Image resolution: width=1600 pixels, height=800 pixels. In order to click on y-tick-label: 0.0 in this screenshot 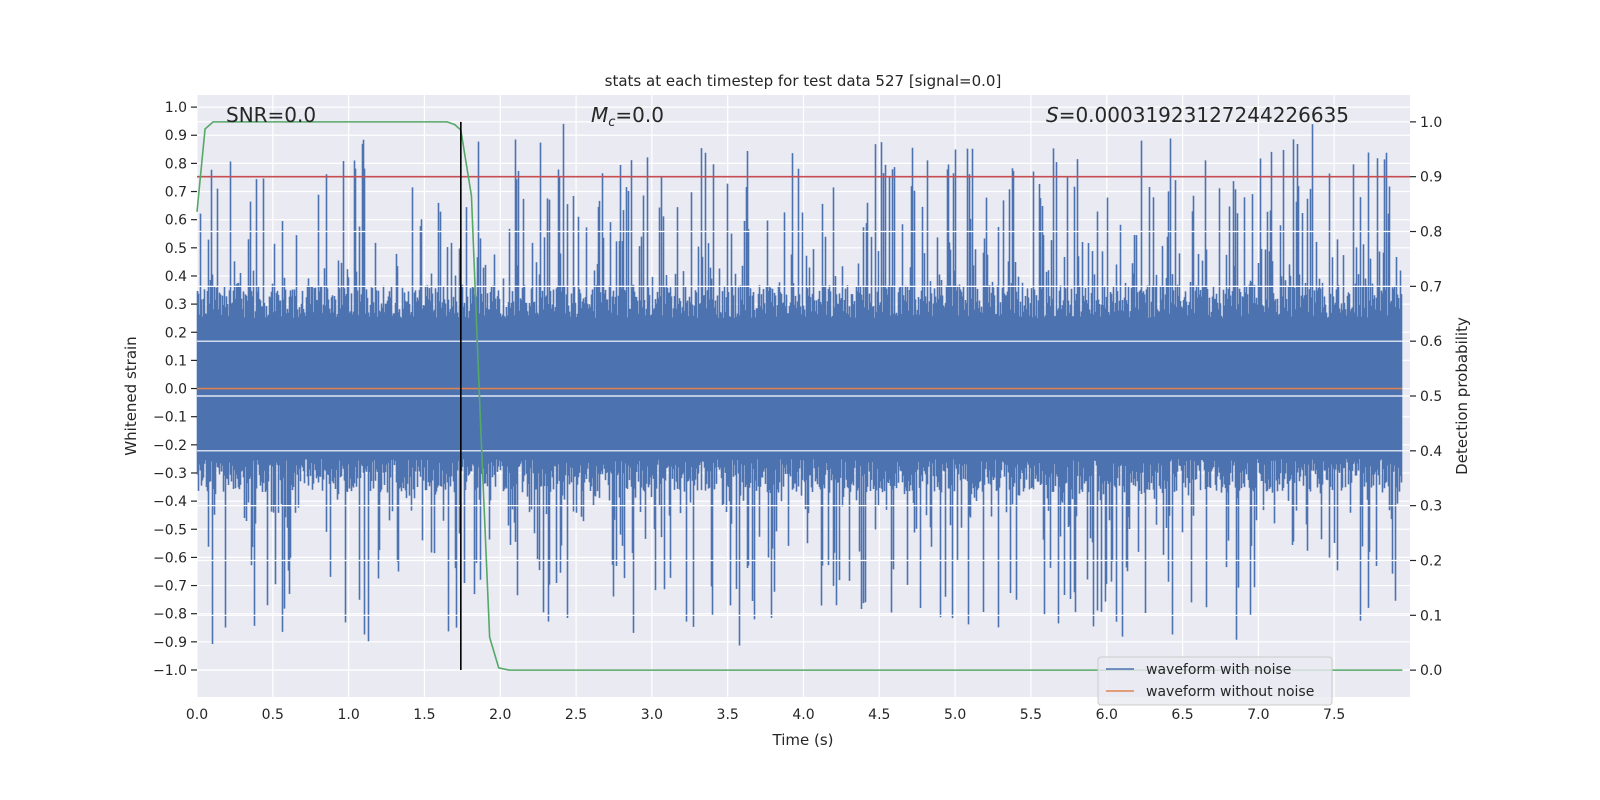, I will do `click(176, 390)`.